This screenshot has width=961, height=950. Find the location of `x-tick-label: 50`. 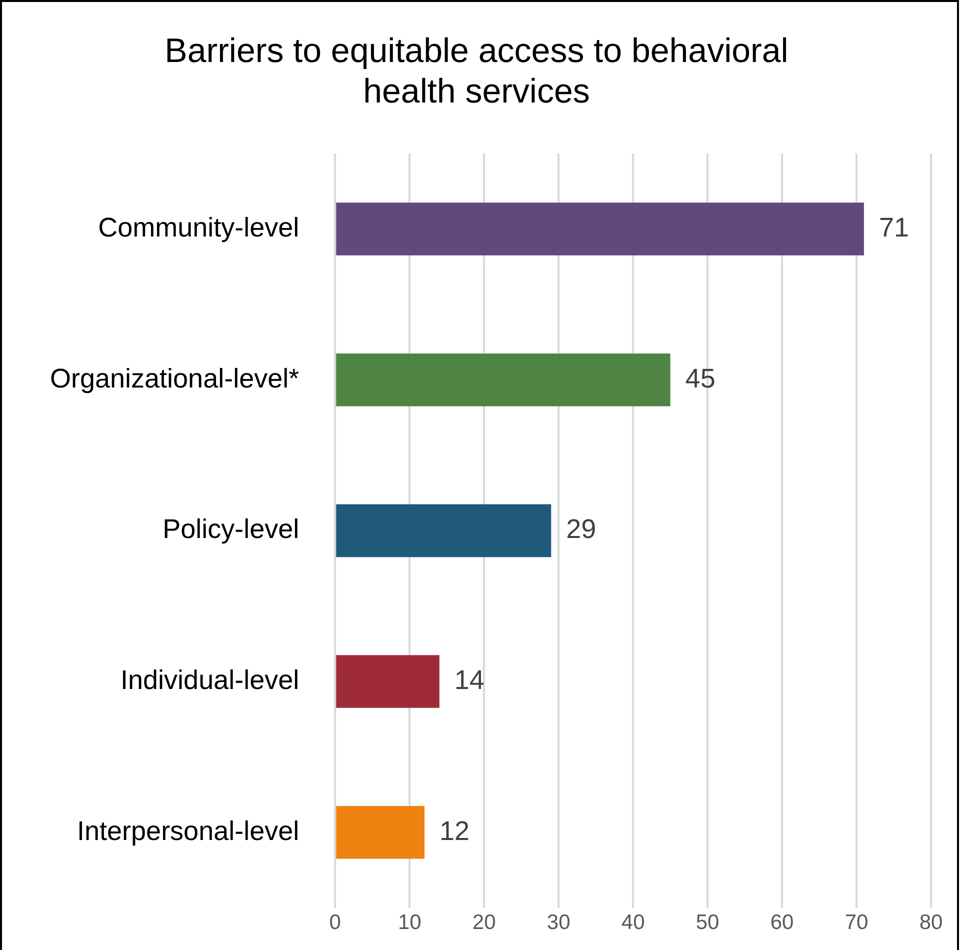

x-tick-label: 50 is located at coordinates (708, 922).